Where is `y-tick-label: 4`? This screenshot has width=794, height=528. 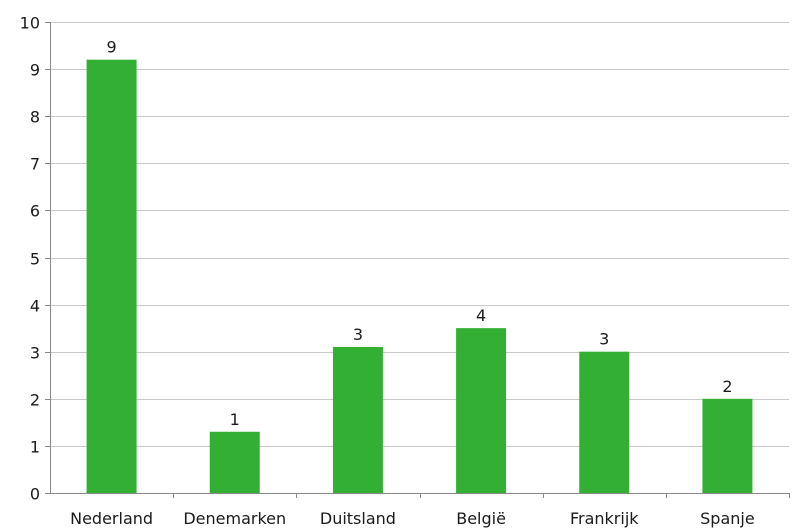
y-tick-label: 4 is located at coordinates (35, 306).